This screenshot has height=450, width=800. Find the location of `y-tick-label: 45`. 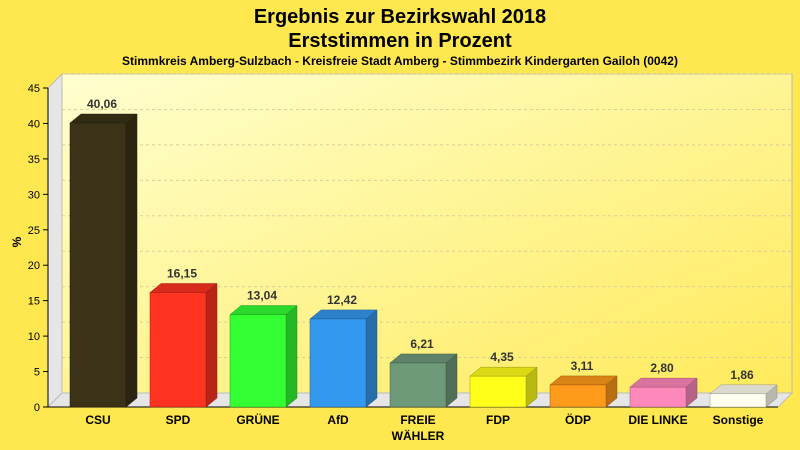

y-tick-label: 45 is located at coordinates (34, 89).